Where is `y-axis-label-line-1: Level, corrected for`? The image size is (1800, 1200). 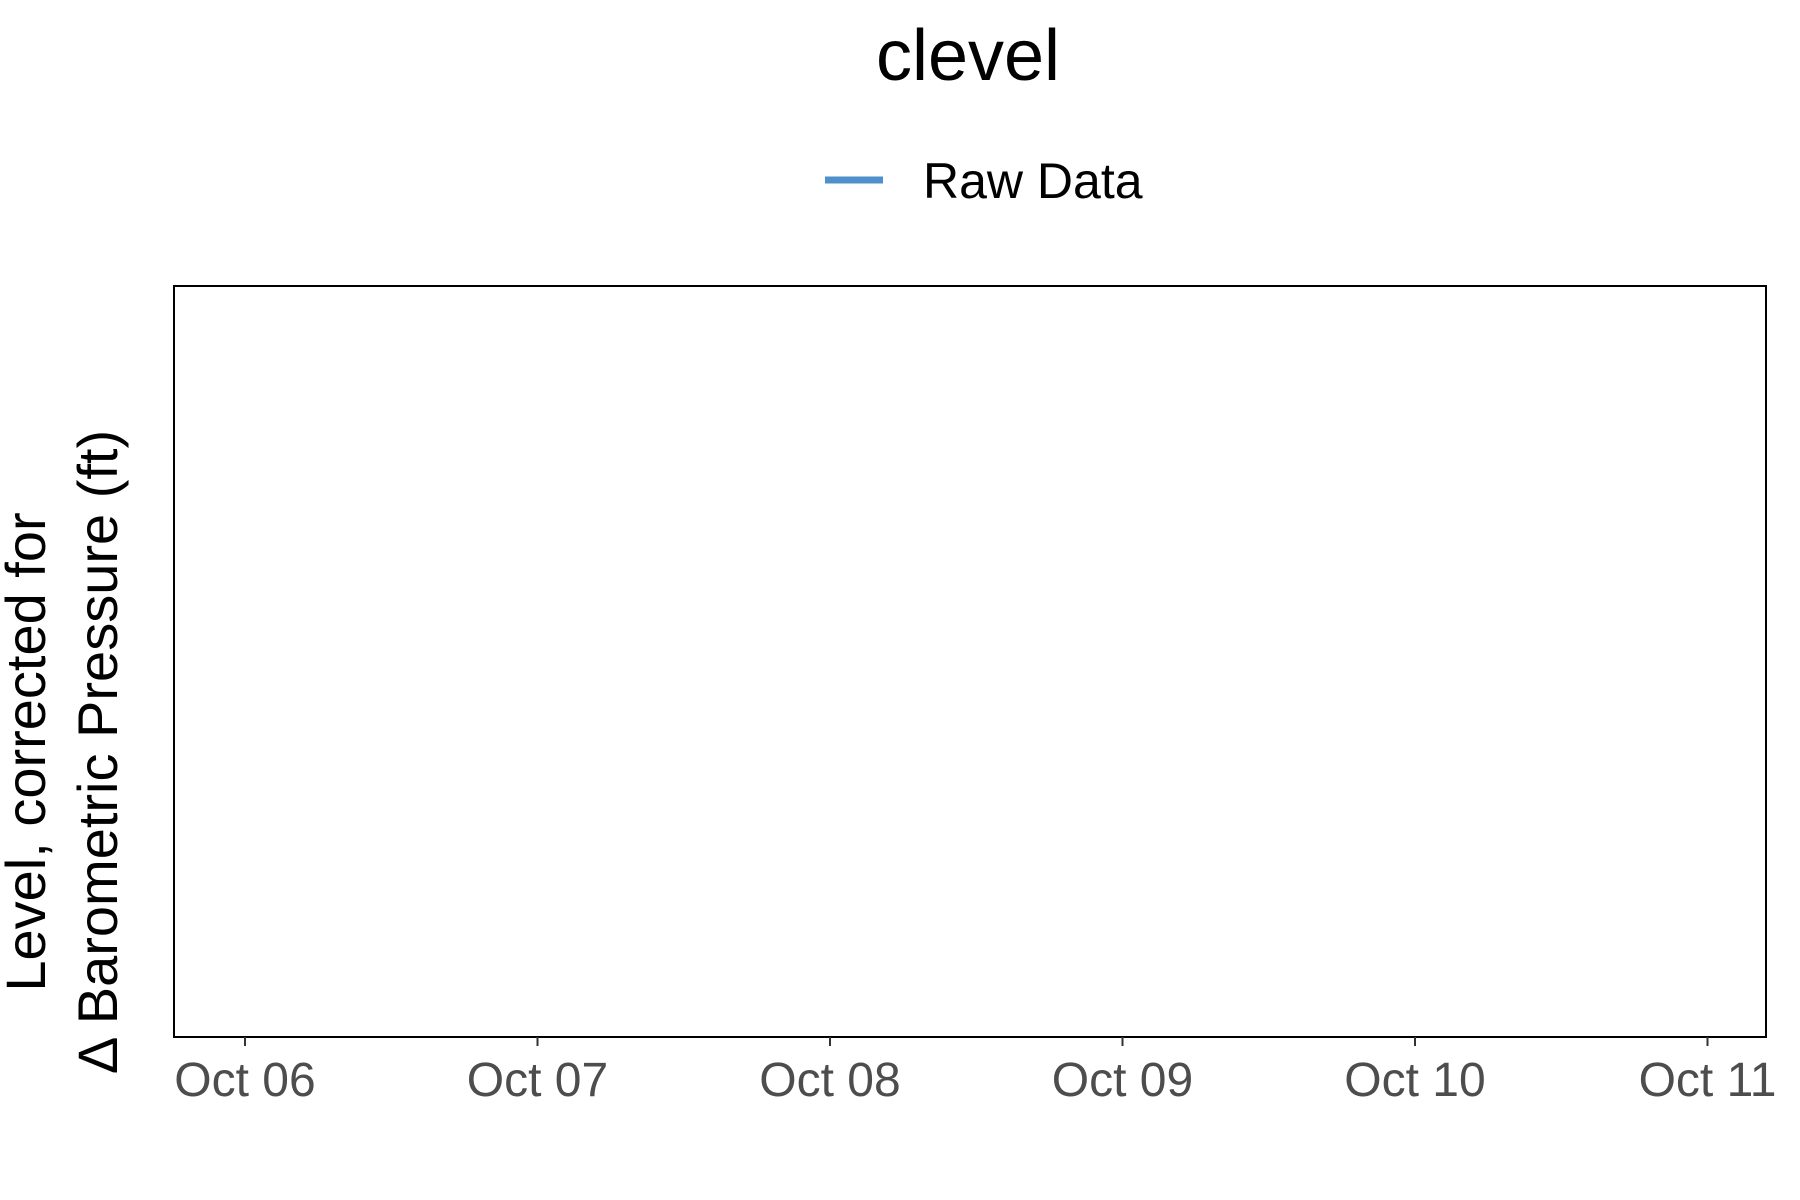
y-axis-label-line-1: Level, corrected for is located at coordinates (28, 751).